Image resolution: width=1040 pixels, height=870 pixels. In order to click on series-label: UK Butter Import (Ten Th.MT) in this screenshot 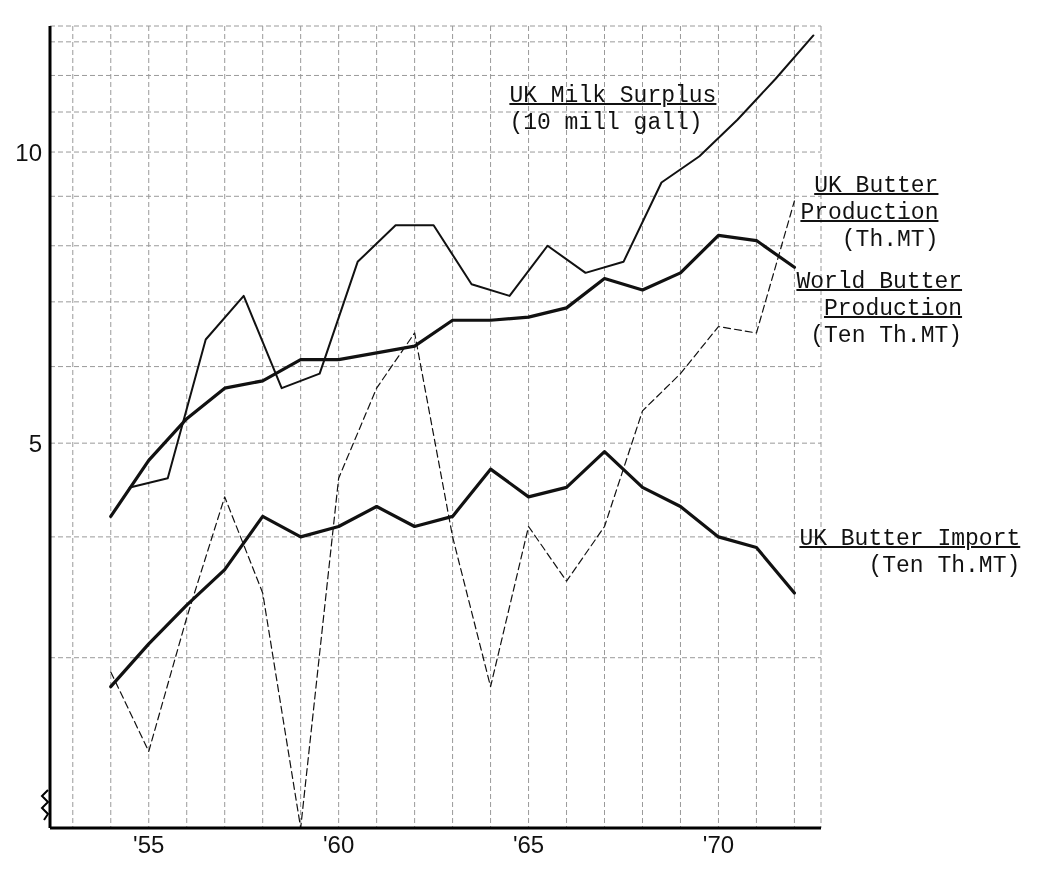, I will do `click(910, 552)`.